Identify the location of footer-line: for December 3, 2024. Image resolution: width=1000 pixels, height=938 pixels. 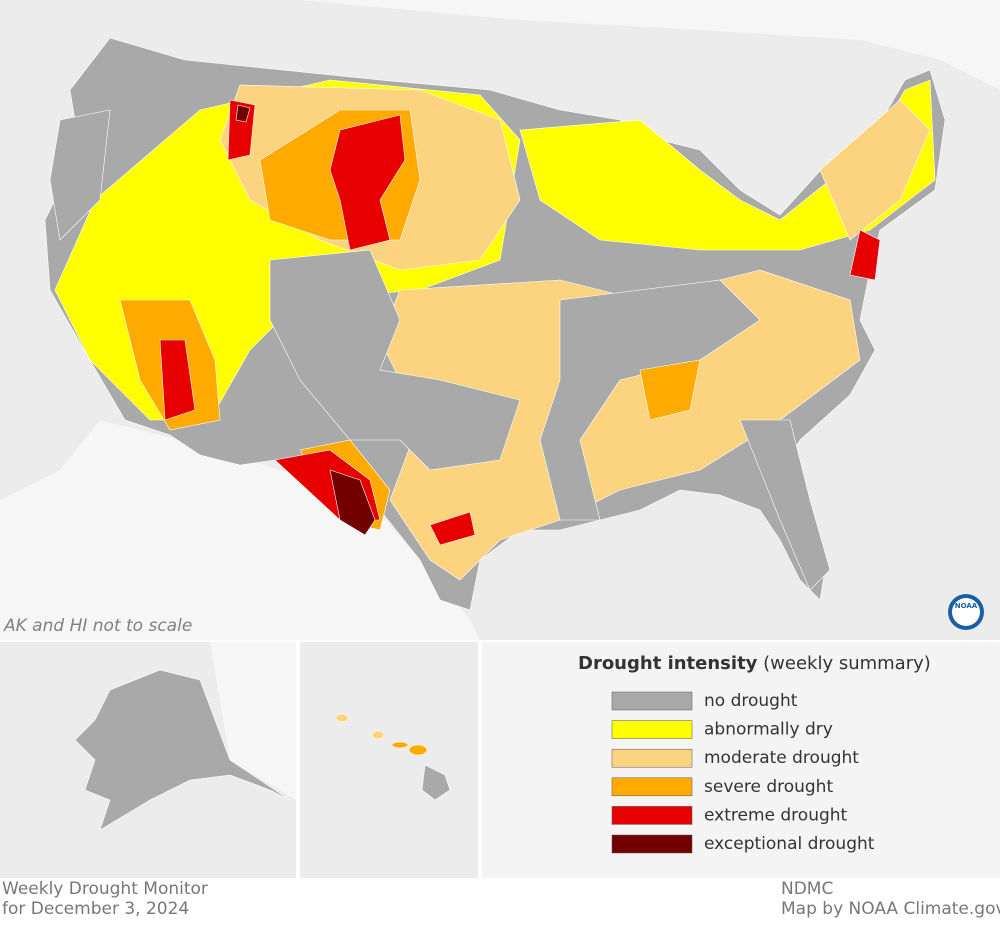
(95, 909).